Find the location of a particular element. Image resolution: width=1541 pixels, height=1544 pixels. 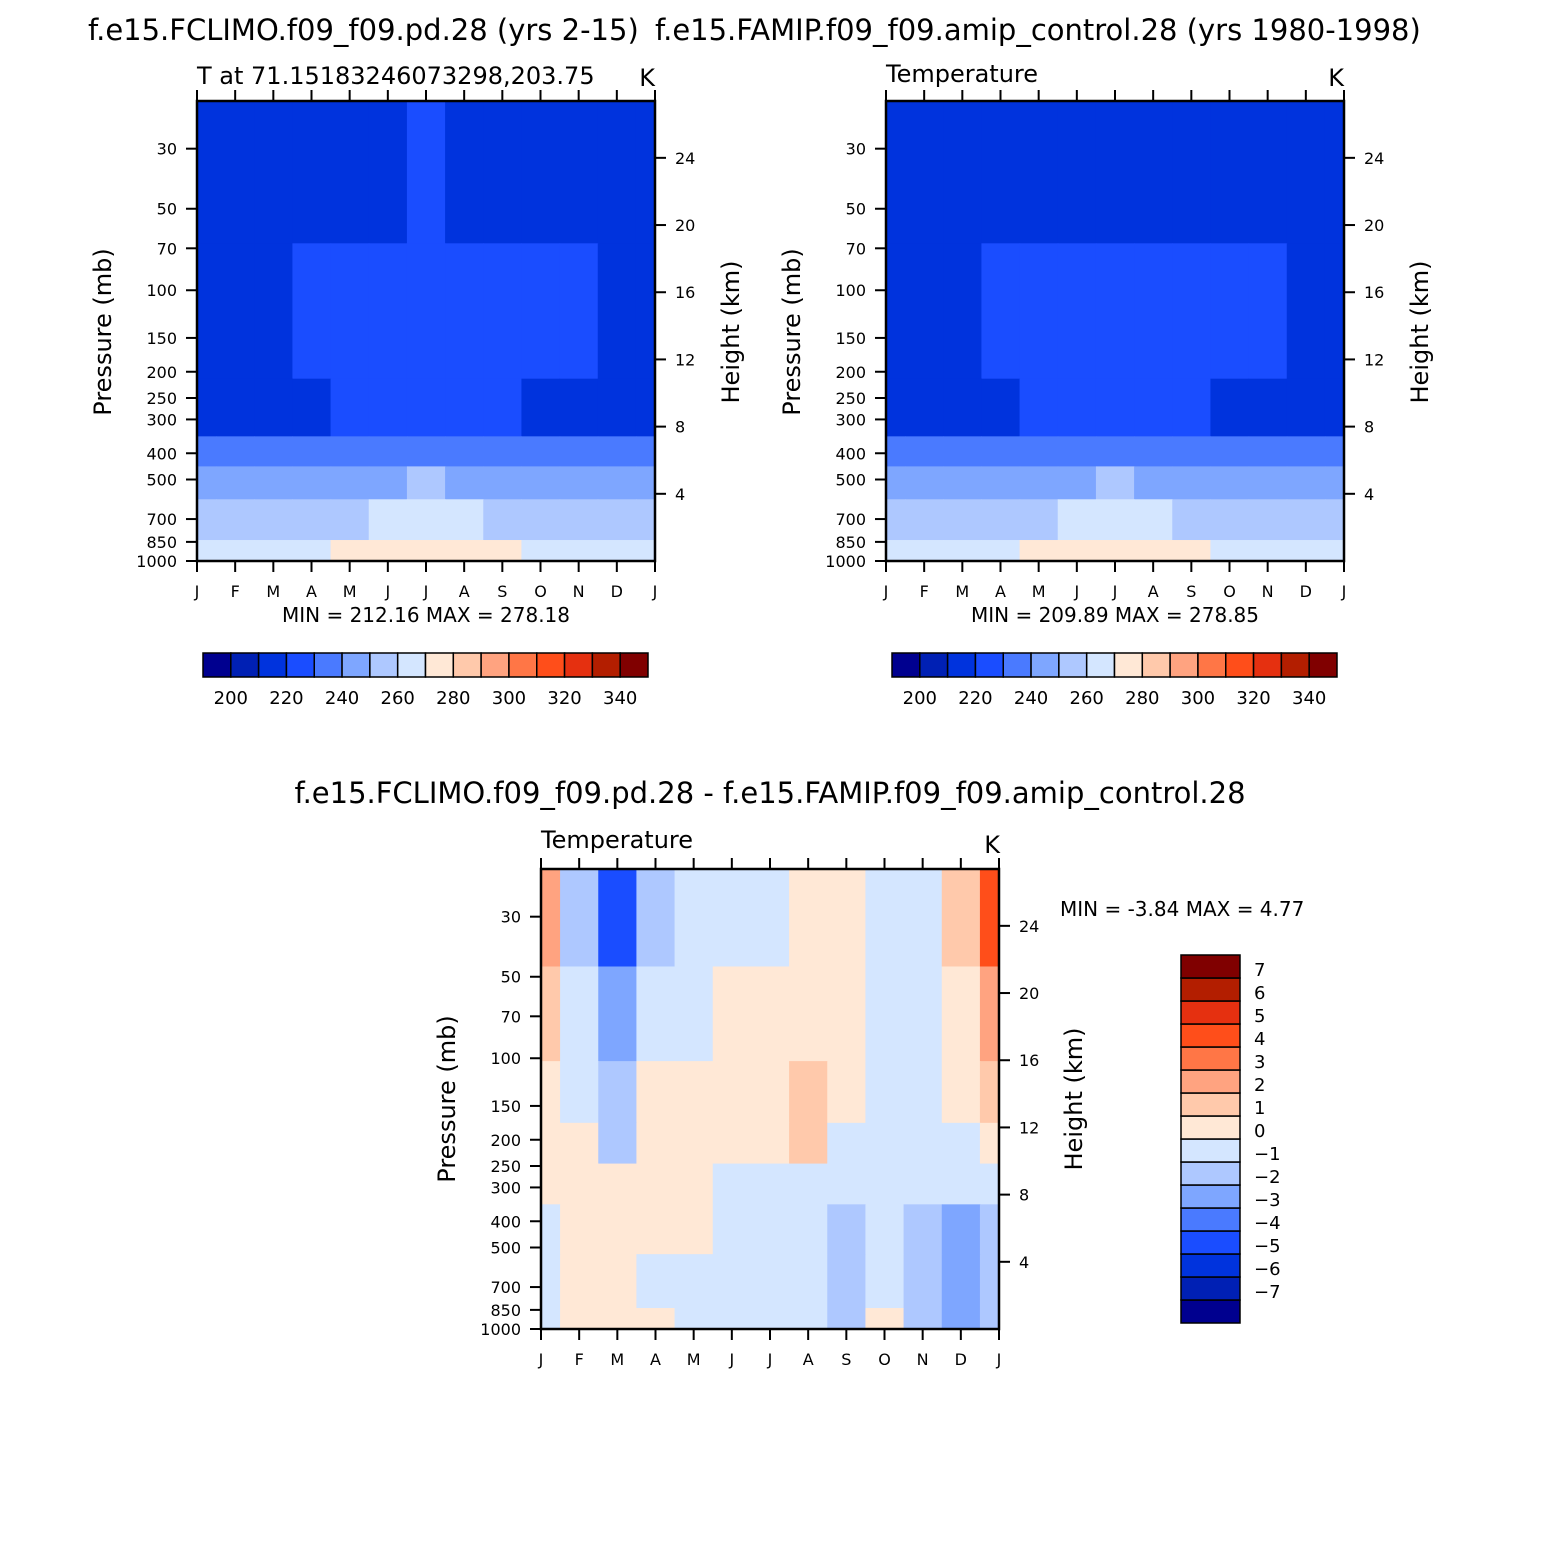

colorbar-label: −3 is located at coordinates (1267, 1200).